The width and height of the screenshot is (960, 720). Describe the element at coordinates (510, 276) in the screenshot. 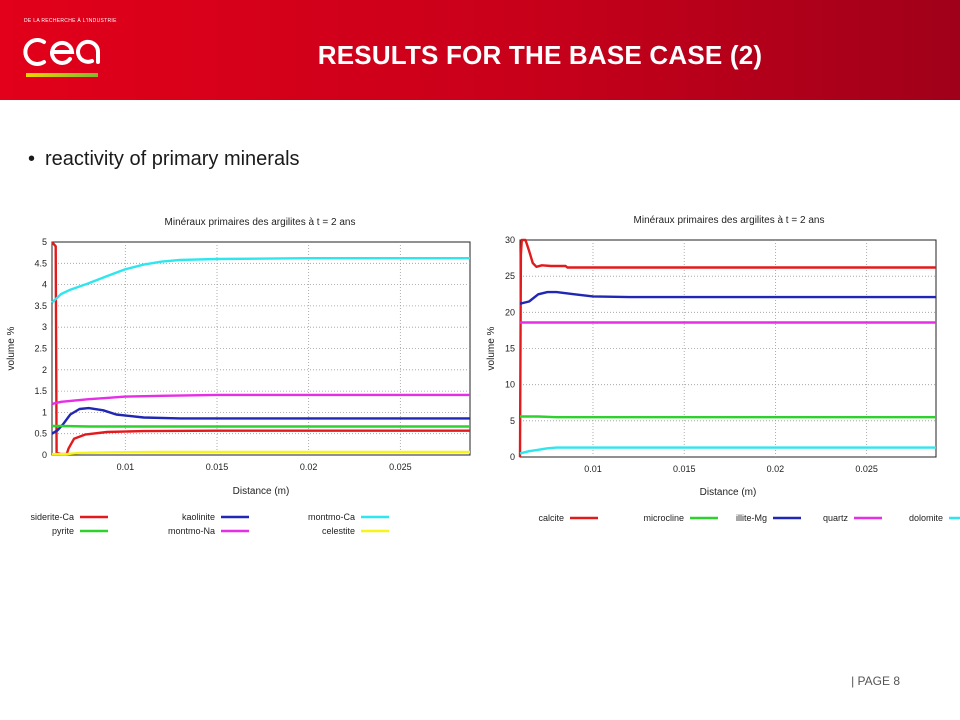

I see `y-tick-label: 25` at that location.